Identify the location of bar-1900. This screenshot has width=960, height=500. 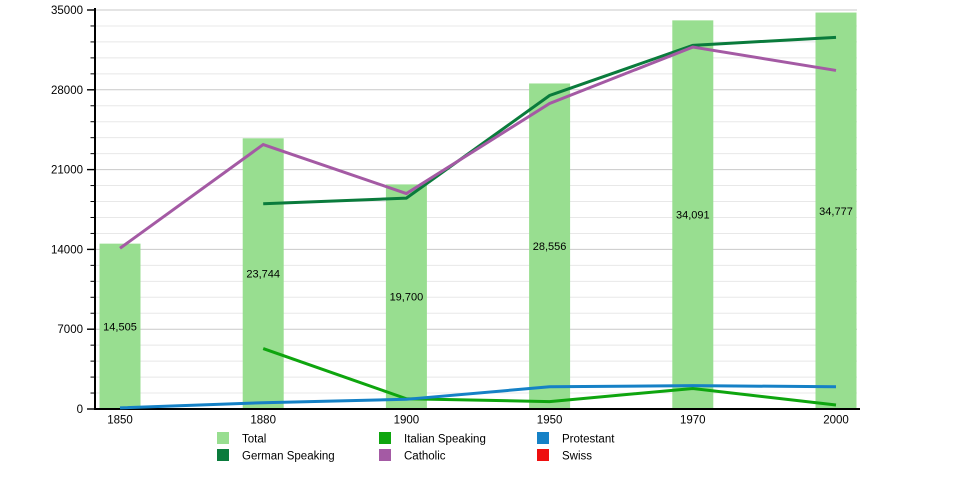
(406, 296).